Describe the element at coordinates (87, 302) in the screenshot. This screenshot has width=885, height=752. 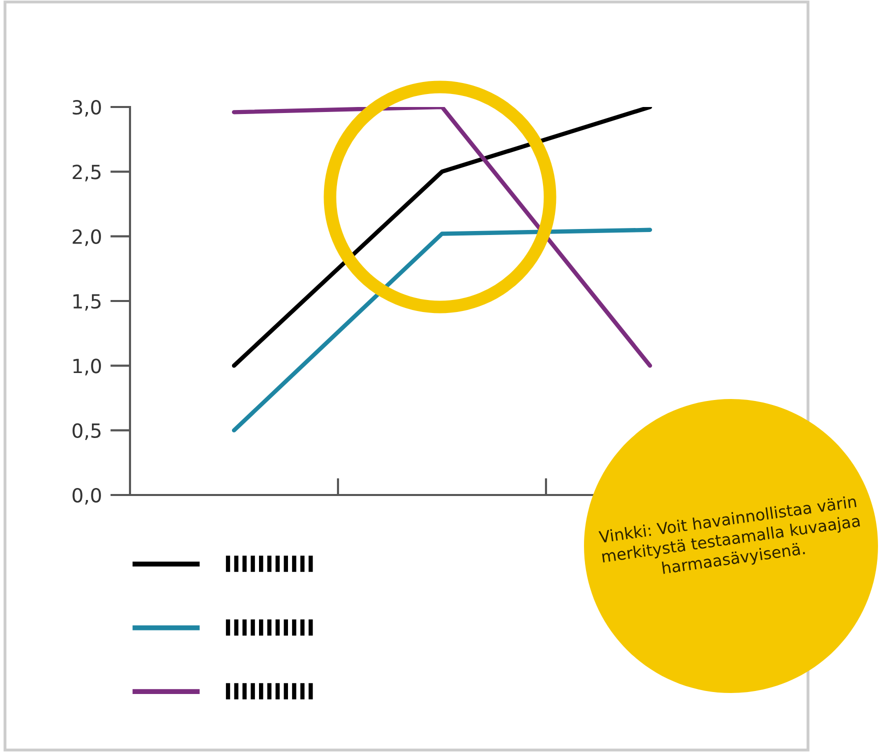
I see `y-tick-label: 1,5` at that location.